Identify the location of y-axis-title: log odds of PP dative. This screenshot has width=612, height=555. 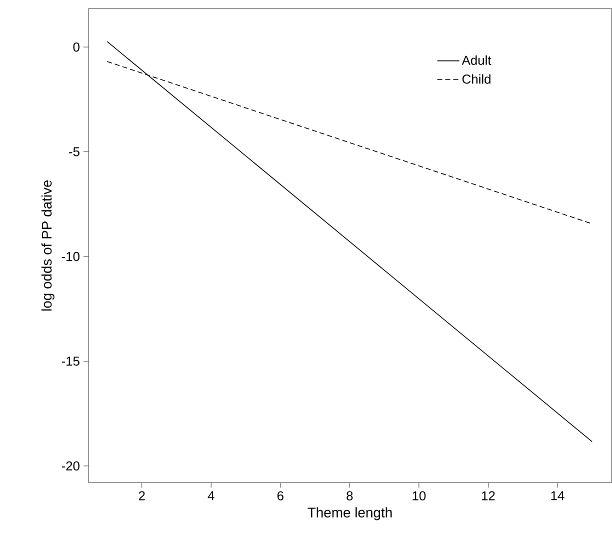
(47, 245).